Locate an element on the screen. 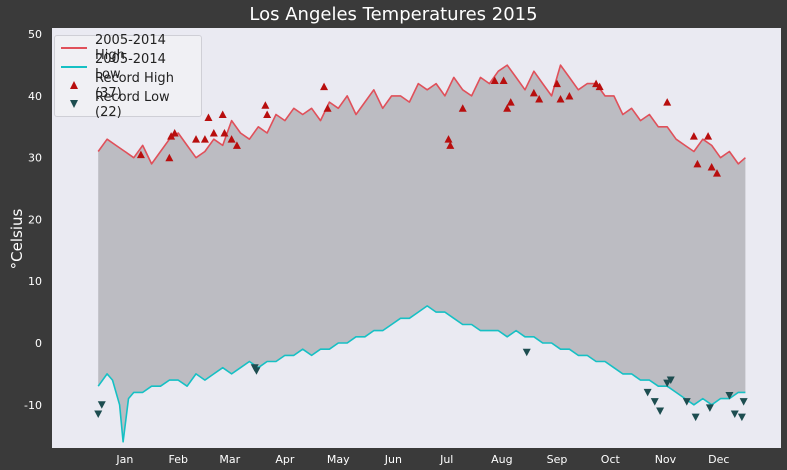  legend-swatch-record-high is located at coordinates (74, 86).